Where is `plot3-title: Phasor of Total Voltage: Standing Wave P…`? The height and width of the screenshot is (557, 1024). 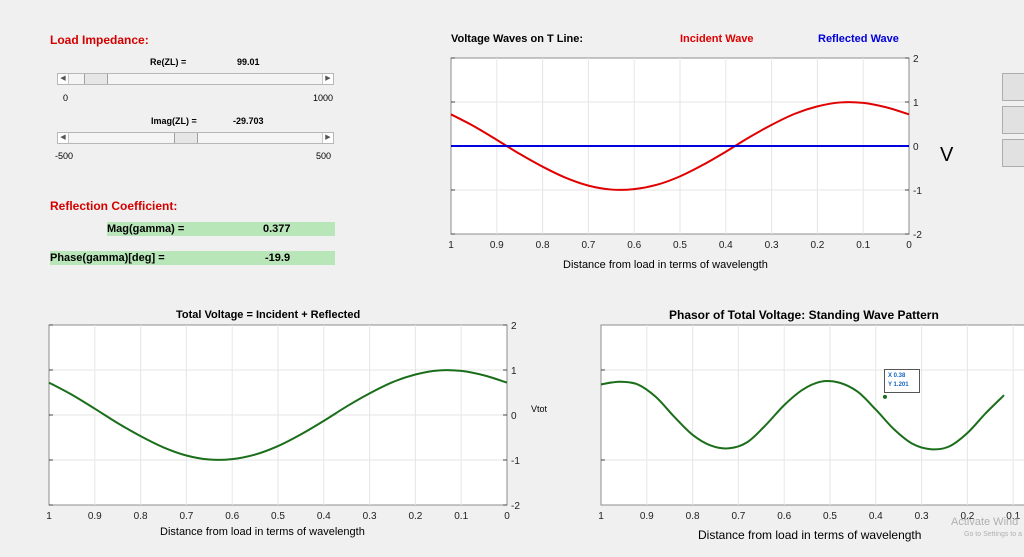 plot3-title: Phasor of Total Voltage: Standing Wave P… is located at coordinates (804, 315).